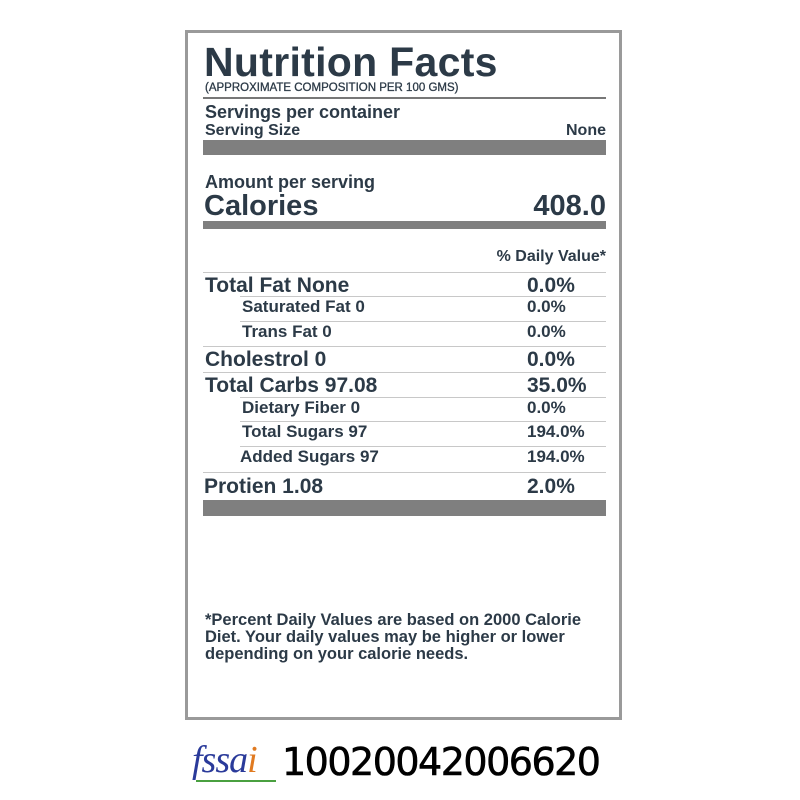 The height and width of the screenshot is (800, 800). What do you see at coordinates (309, 456) in the screenshot?
I see `nutrient-label: Added Sugars 97` at bounding box center [309, 456].